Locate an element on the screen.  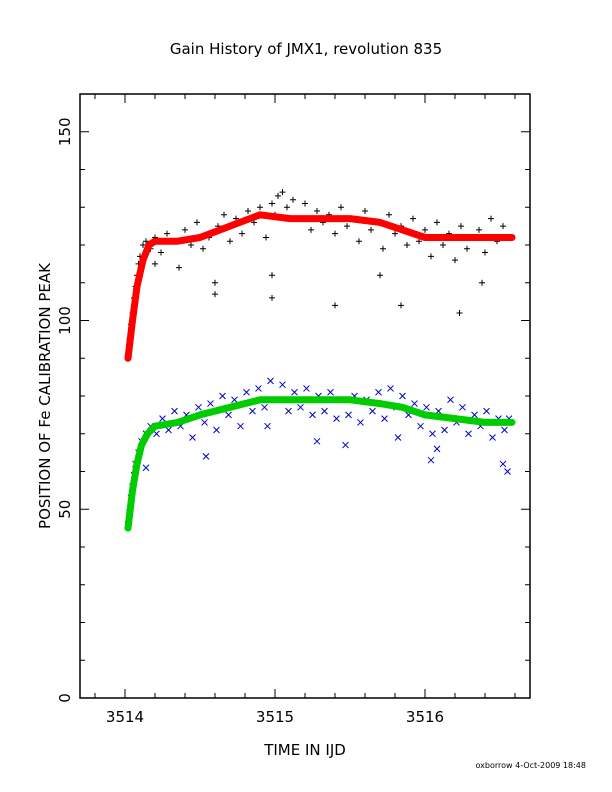
x-tick-label: 3514 is located at coordinates (125, 717).